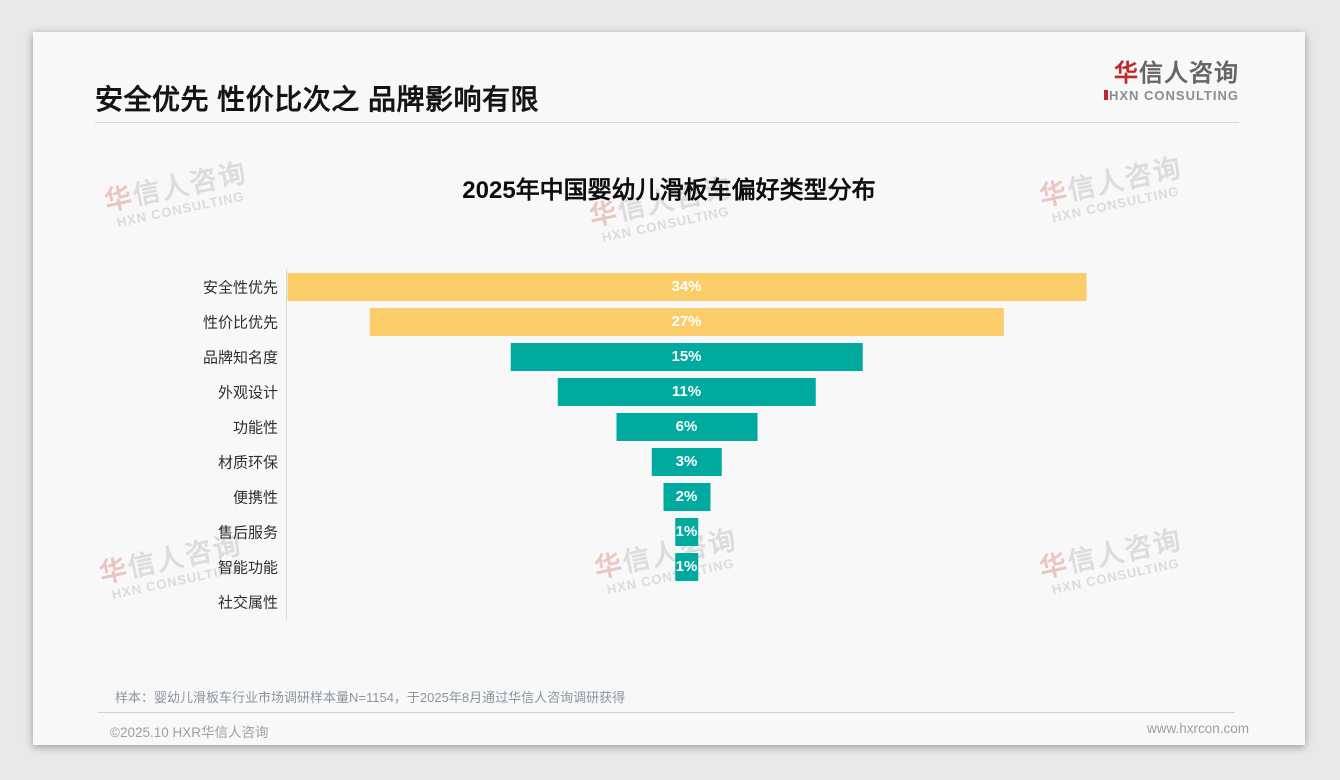 Image resolution: width=1340 pixels, height=780 pixels. Describe the element at coordinates (1189, 73) in the screenshot. I see `logo-cn-rest: 信人咨询` at that location.